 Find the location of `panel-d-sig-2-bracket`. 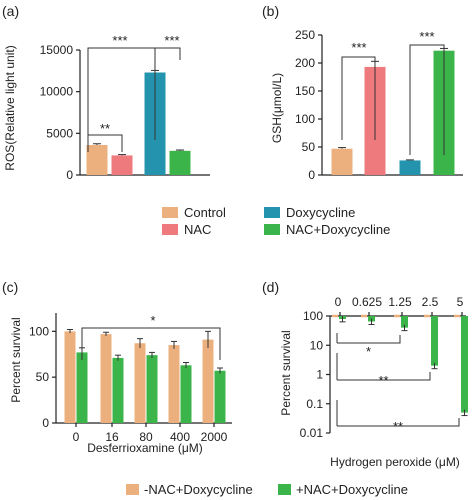

panel-d-sig-2-bracket is located at coordinates (383, 367).